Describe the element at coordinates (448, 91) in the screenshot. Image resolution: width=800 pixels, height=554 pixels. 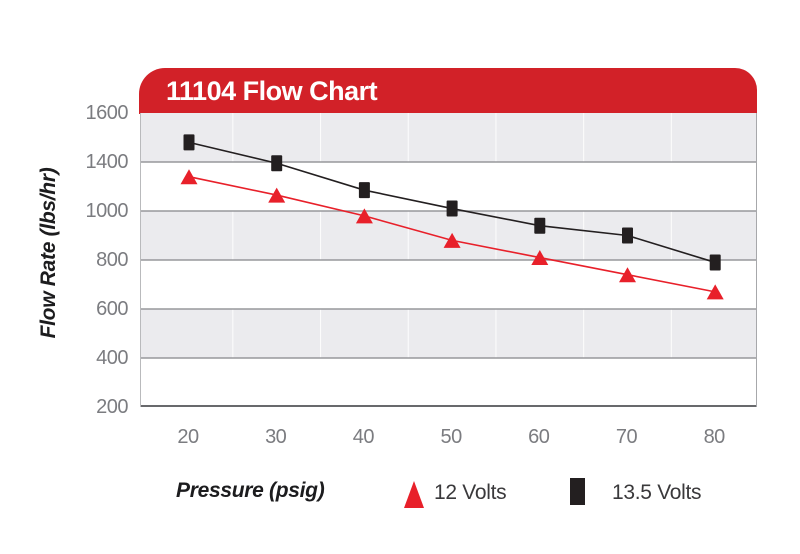
I see `chart-title-banner: 11104 Flow Chart` at that location.